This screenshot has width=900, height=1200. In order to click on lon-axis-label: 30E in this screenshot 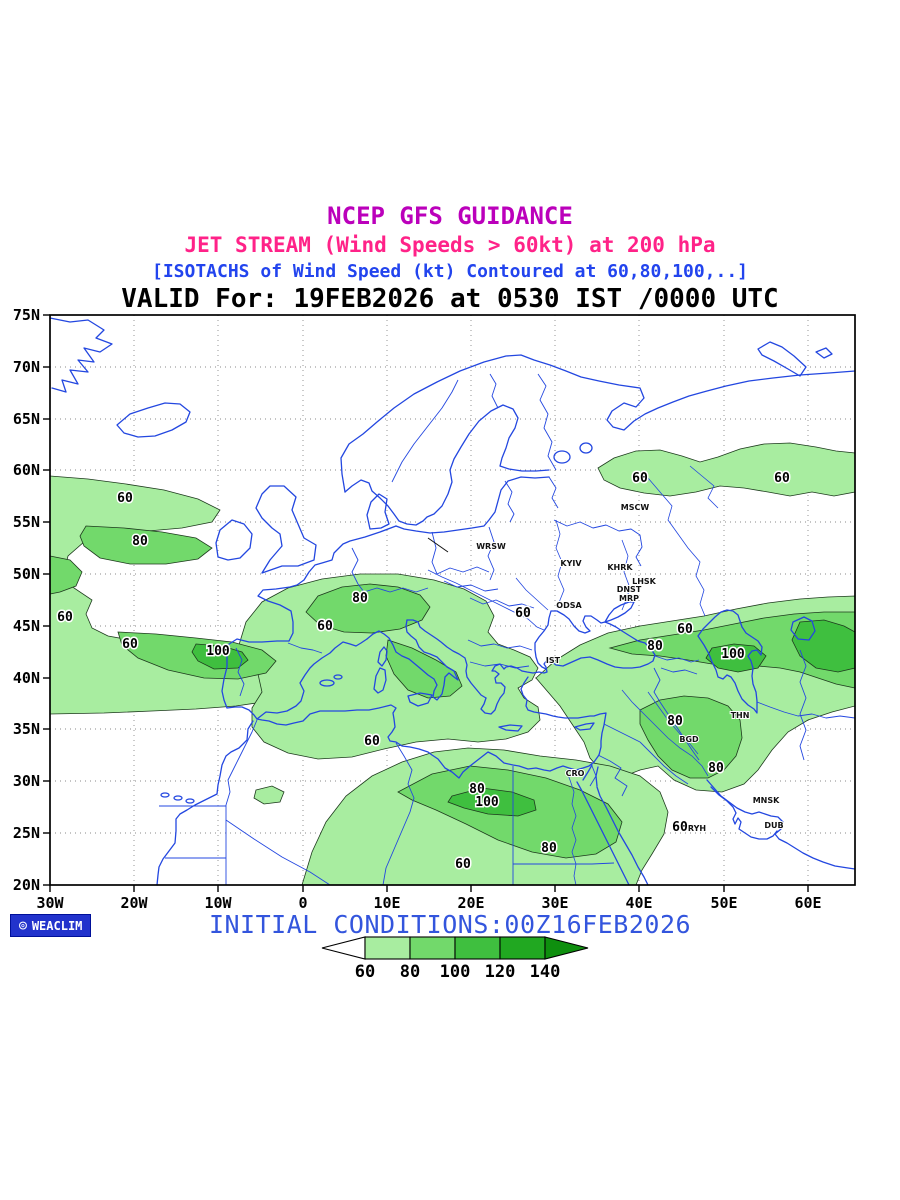, I will do `click(554, 903)`.